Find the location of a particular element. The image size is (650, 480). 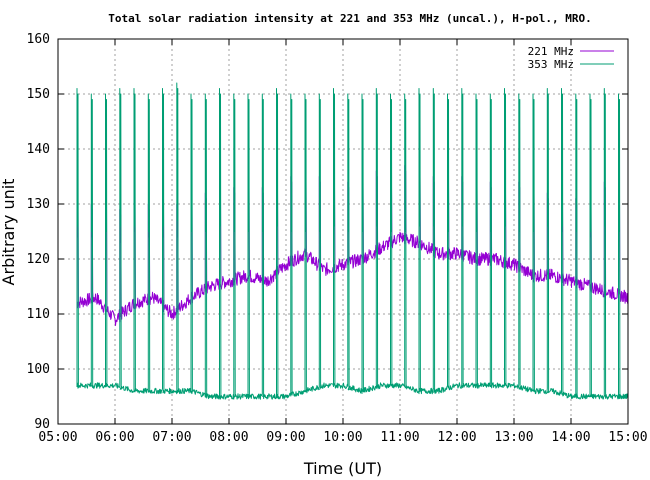

x-tick-label: 12:00 is located at coordinates (456, 437).